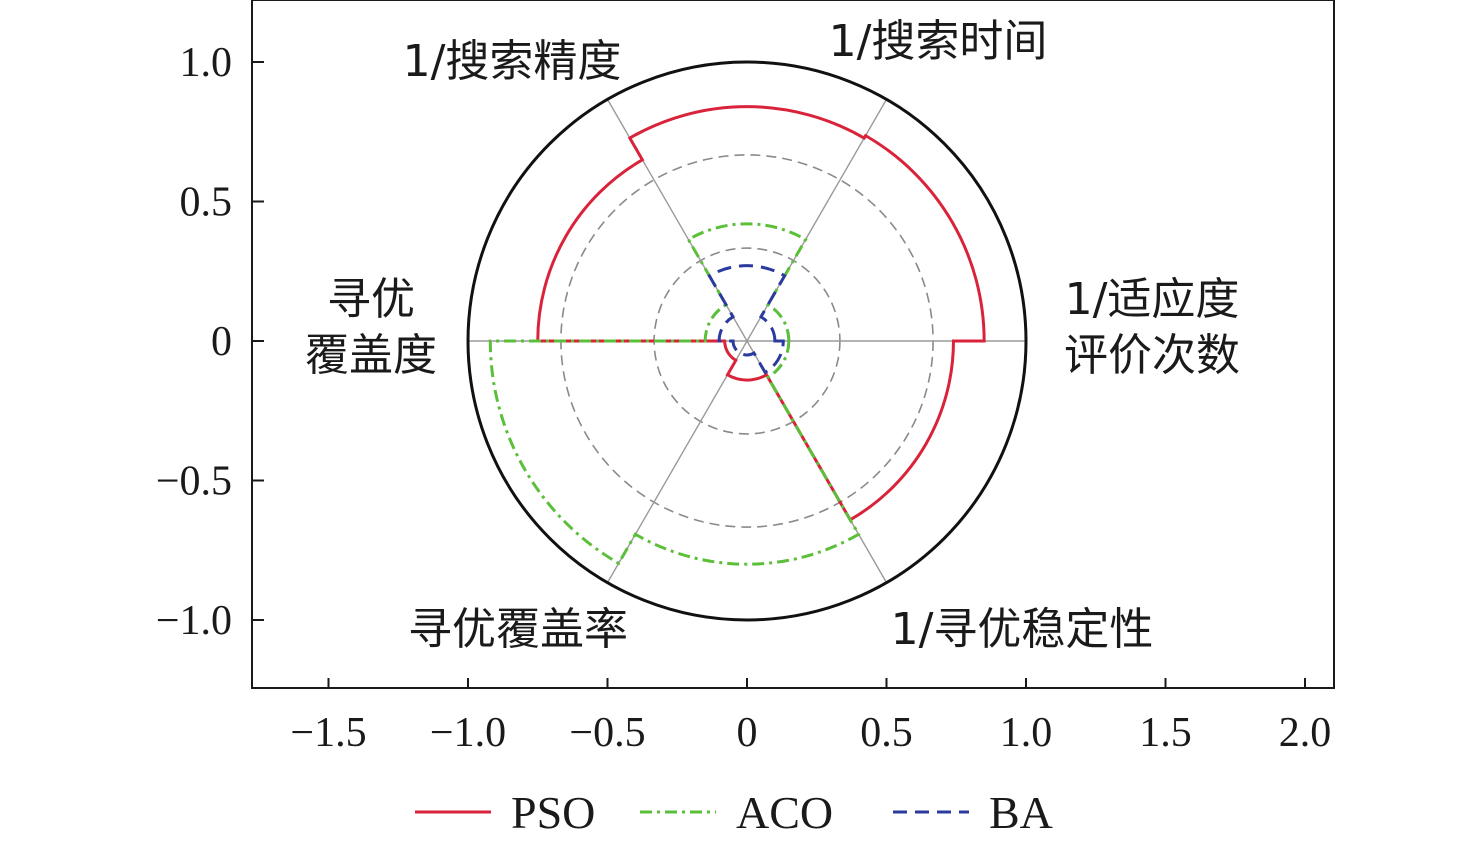 The height and width of the screenshot is (845, 1476). Describe the element at coordinates (734, 812) in the screenshot. I see `legend: PSO ACO BA` at that location.